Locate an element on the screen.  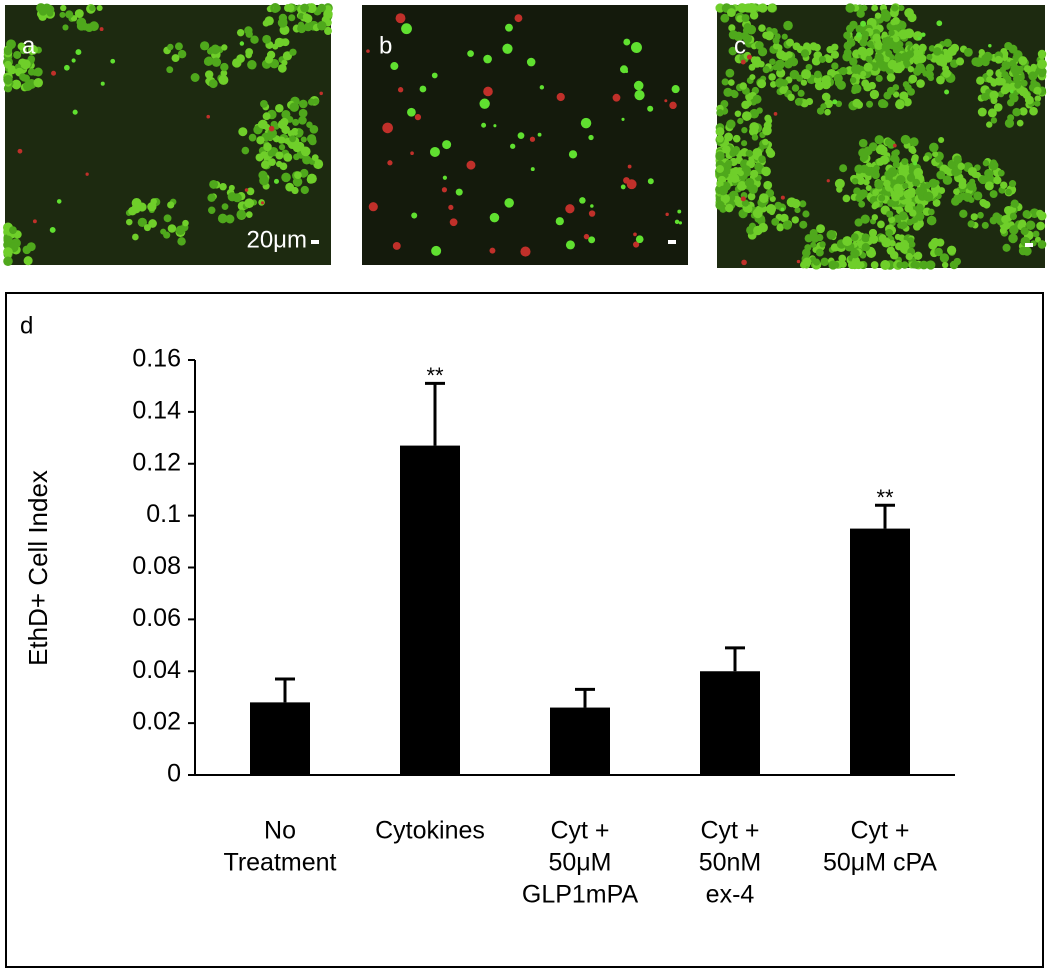
y-tick-label: 0.1 is located at coordinates (163, 514).